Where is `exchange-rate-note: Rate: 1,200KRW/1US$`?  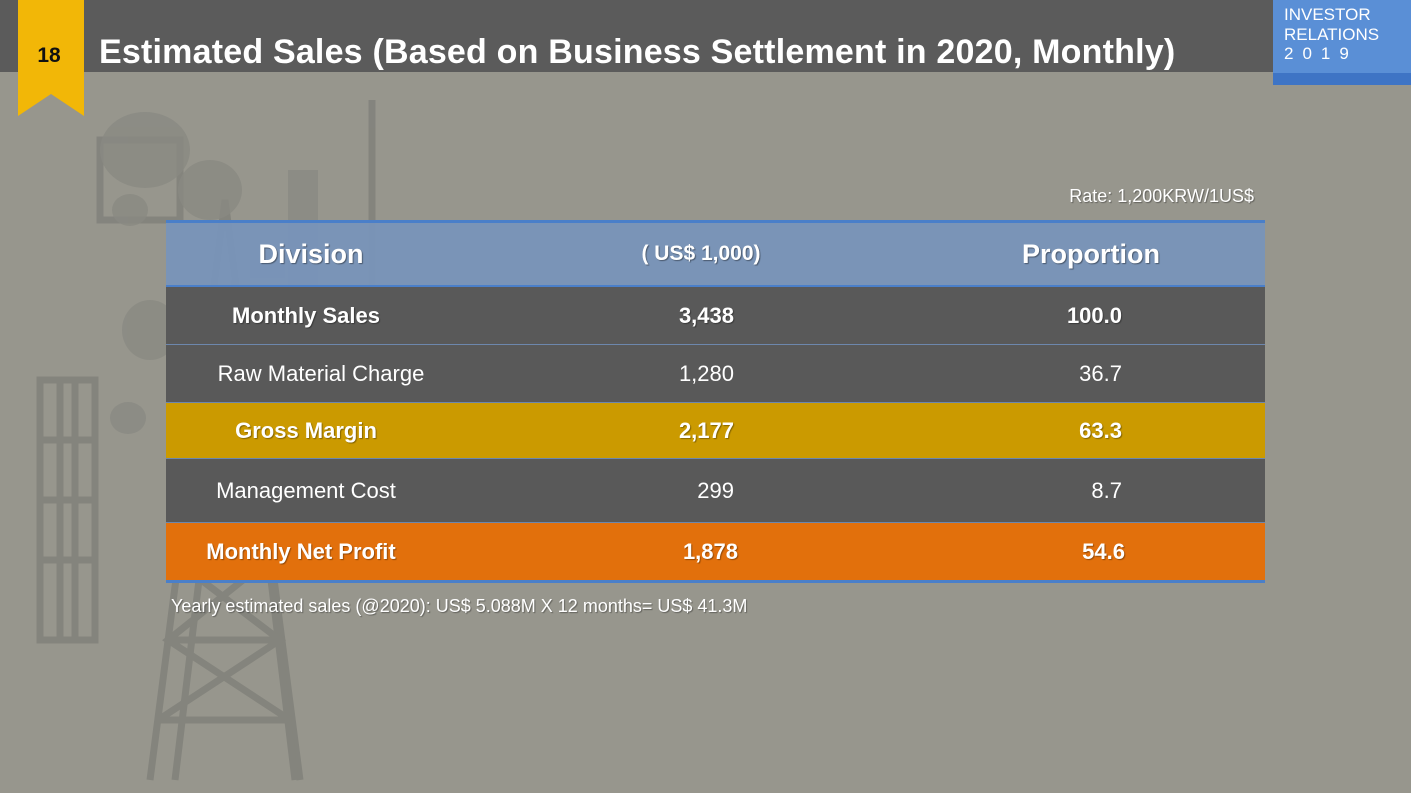
exchange-rate-note: Rate: 1,200KRW/1US$ is located at coordinates (1161, 196).